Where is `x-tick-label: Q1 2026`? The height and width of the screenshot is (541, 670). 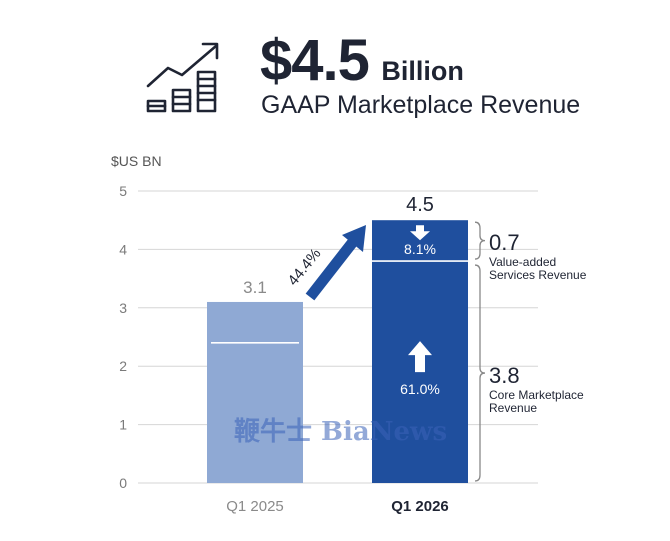
x-tick-label: Q1 2026 is located at coordinates (420, 506).